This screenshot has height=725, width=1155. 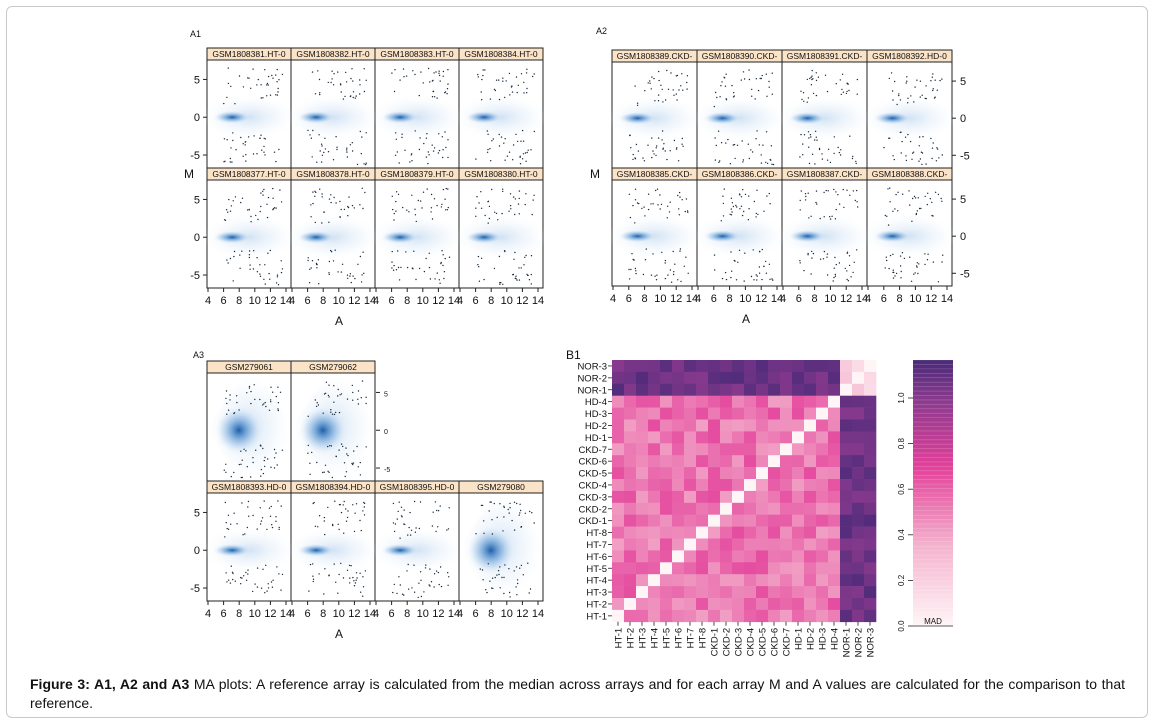 I want to click on panel-A2-label: A2, so click(x=601, y=31).